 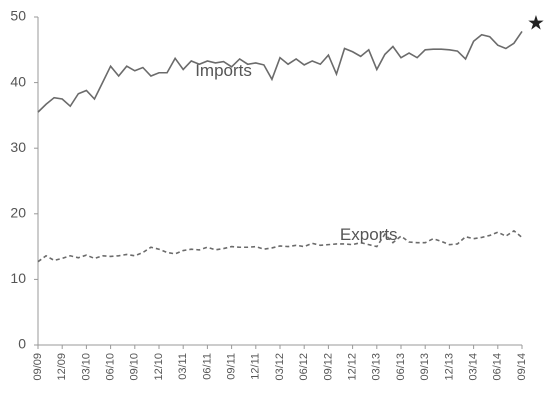 What do you see at coordinates (86, 367) in the screenshot?
I see `x-tick-label: 03/10` at bounding box center [86, 367].